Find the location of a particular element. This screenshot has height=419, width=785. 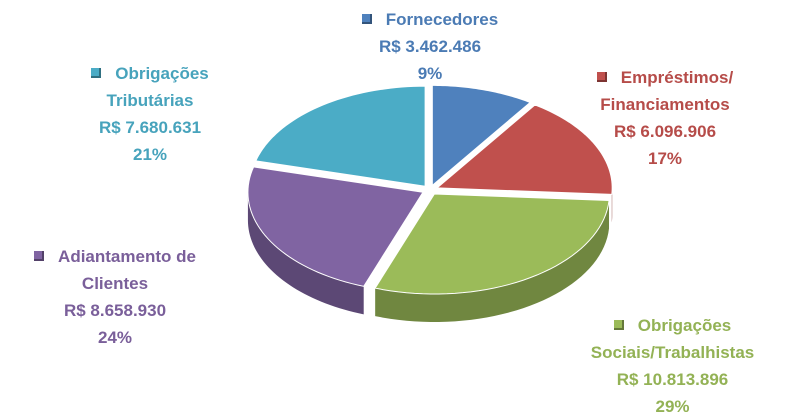

value-label: R$ 10.813.896 is located at coordinates (672, 379).